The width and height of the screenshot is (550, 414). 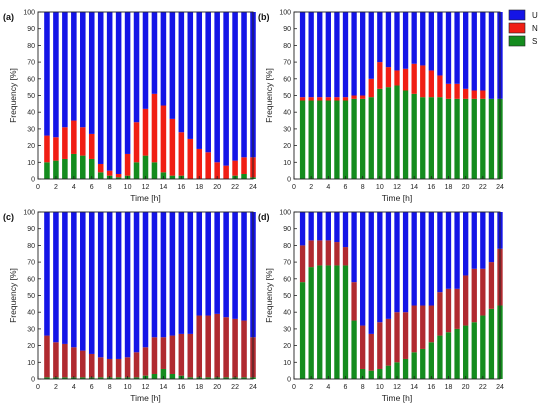 I want to click on x-tick-label: 20, so click(x=217, y=387).